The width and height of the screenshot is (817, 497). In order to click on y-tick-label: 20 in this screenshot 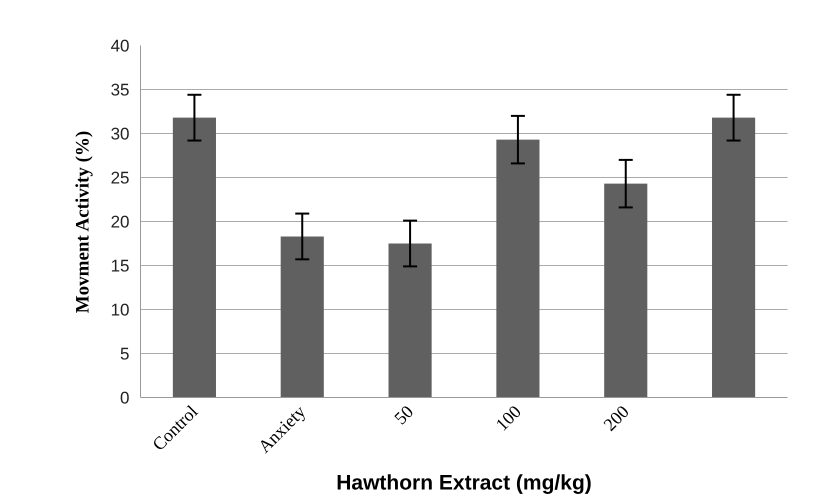, I will do `click(120, 222)`.